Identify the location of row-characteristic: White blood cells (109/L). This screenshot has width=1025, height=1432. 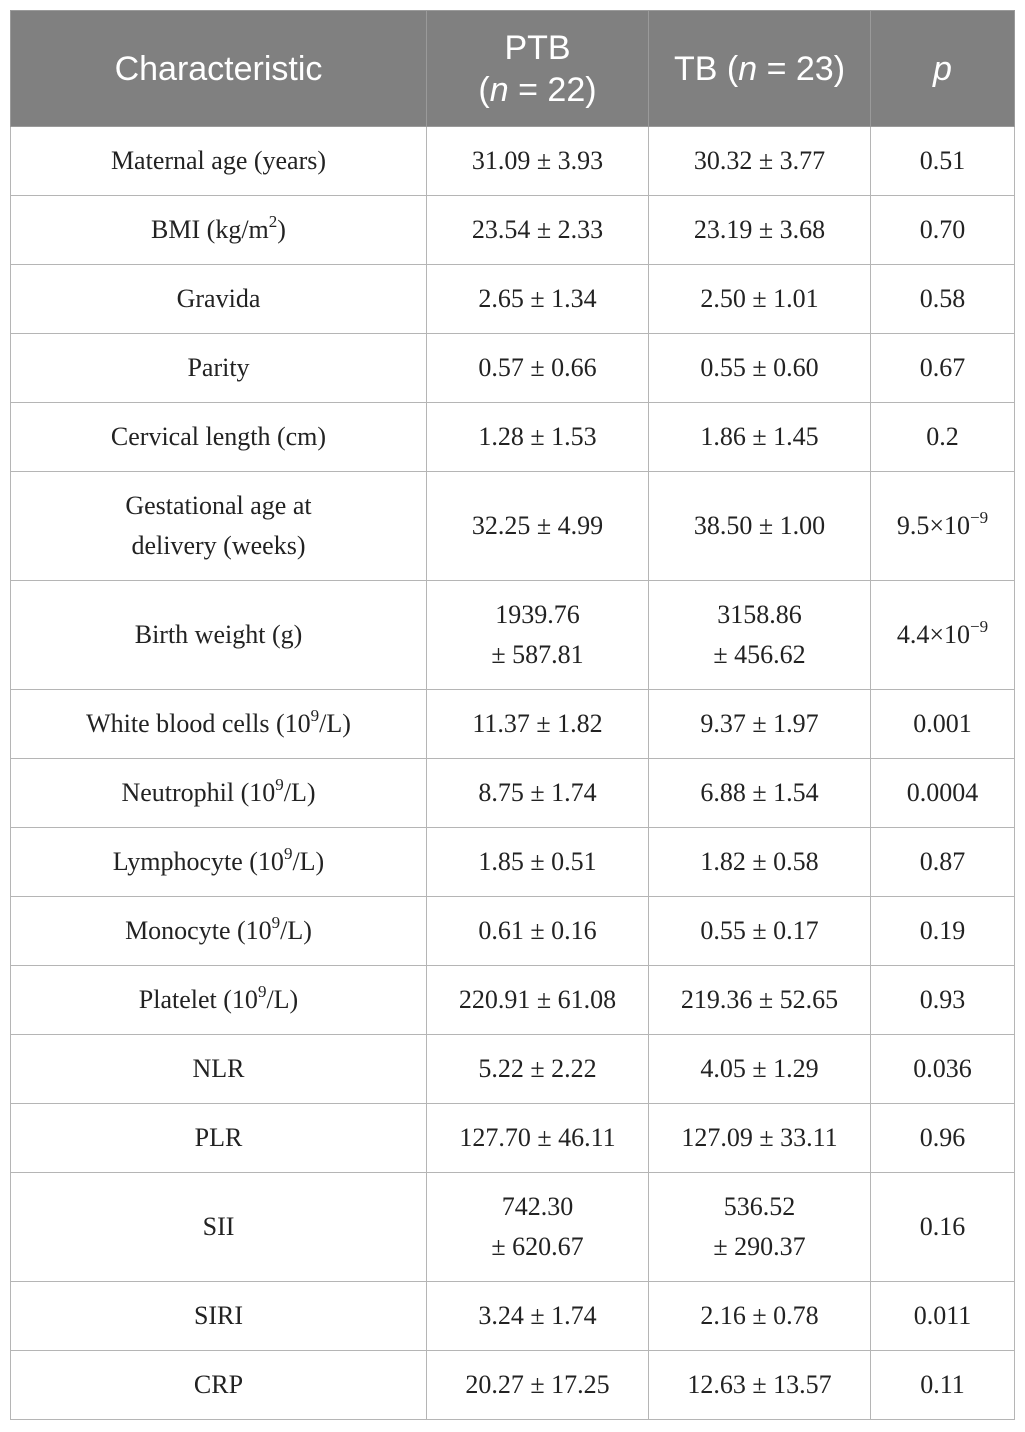
(218, 724).